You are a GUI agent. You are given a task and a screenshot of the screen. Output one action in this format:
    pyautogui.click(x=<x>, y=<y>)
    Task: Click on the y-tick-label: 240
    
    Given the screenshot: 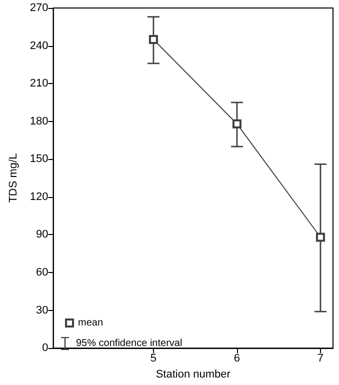 What is the action you would take?
    pyautogui.click(x=39, y=46)
    